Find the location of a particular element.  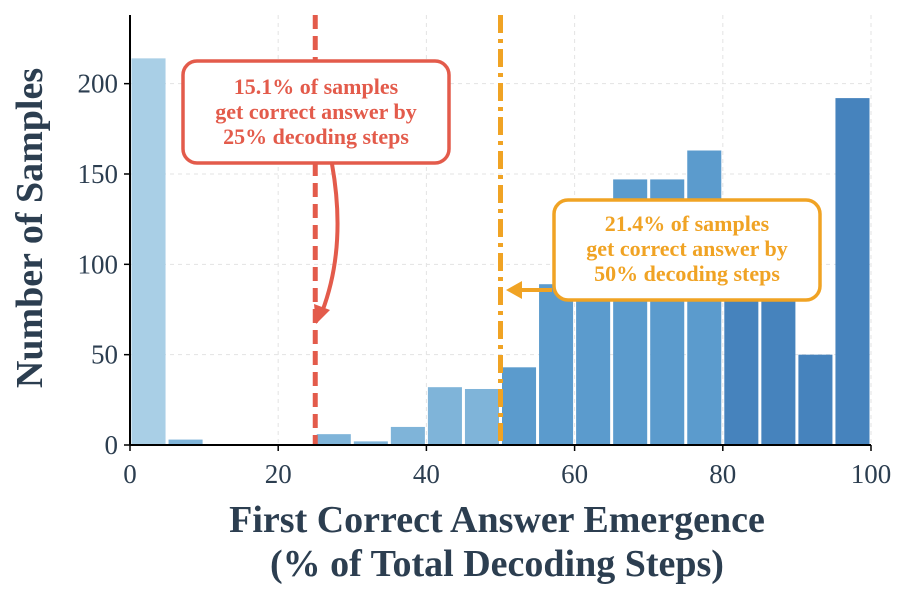

annotation-25-line-2: get correct answer by is located at coordinates (315, 111).